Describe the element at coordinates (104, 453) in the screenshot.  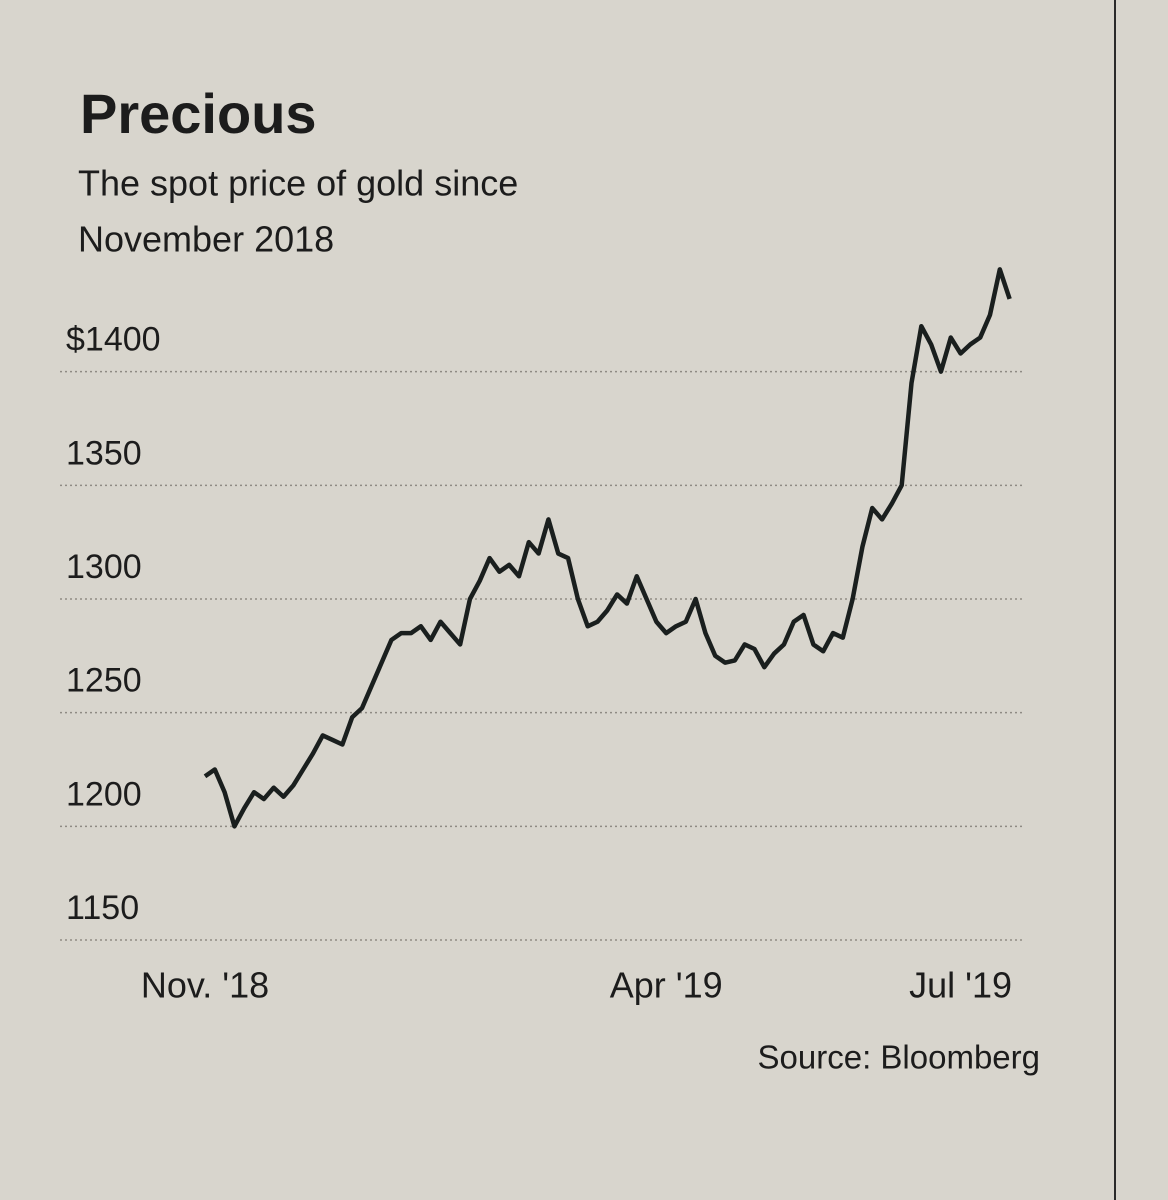
I see `y-tick-label: 1350` at that location.